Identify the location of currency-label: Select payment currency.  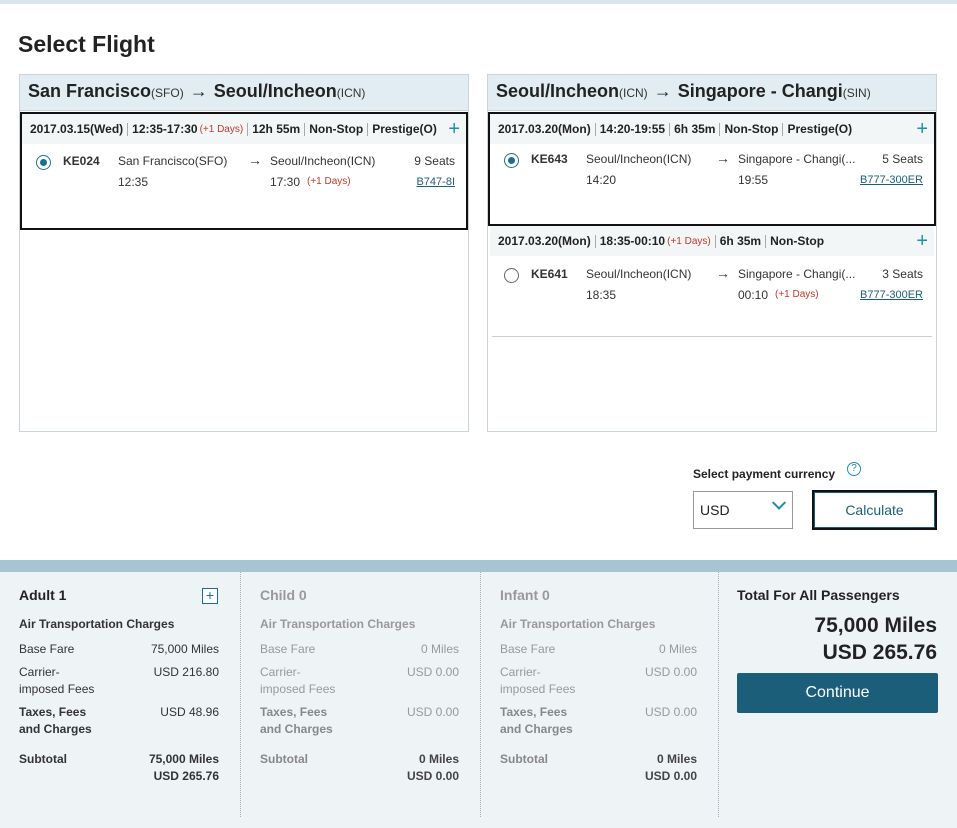
(764, 474).